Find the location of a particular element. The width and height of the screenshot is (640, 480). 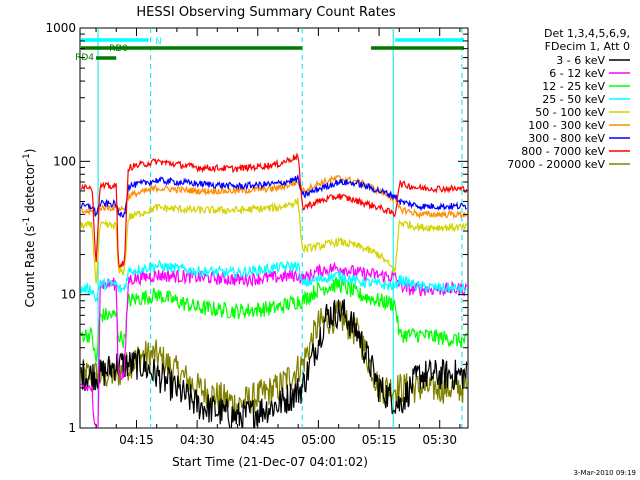

legend-header-line: FDecim 1, Att 0 is located at coordinates (587, 46).